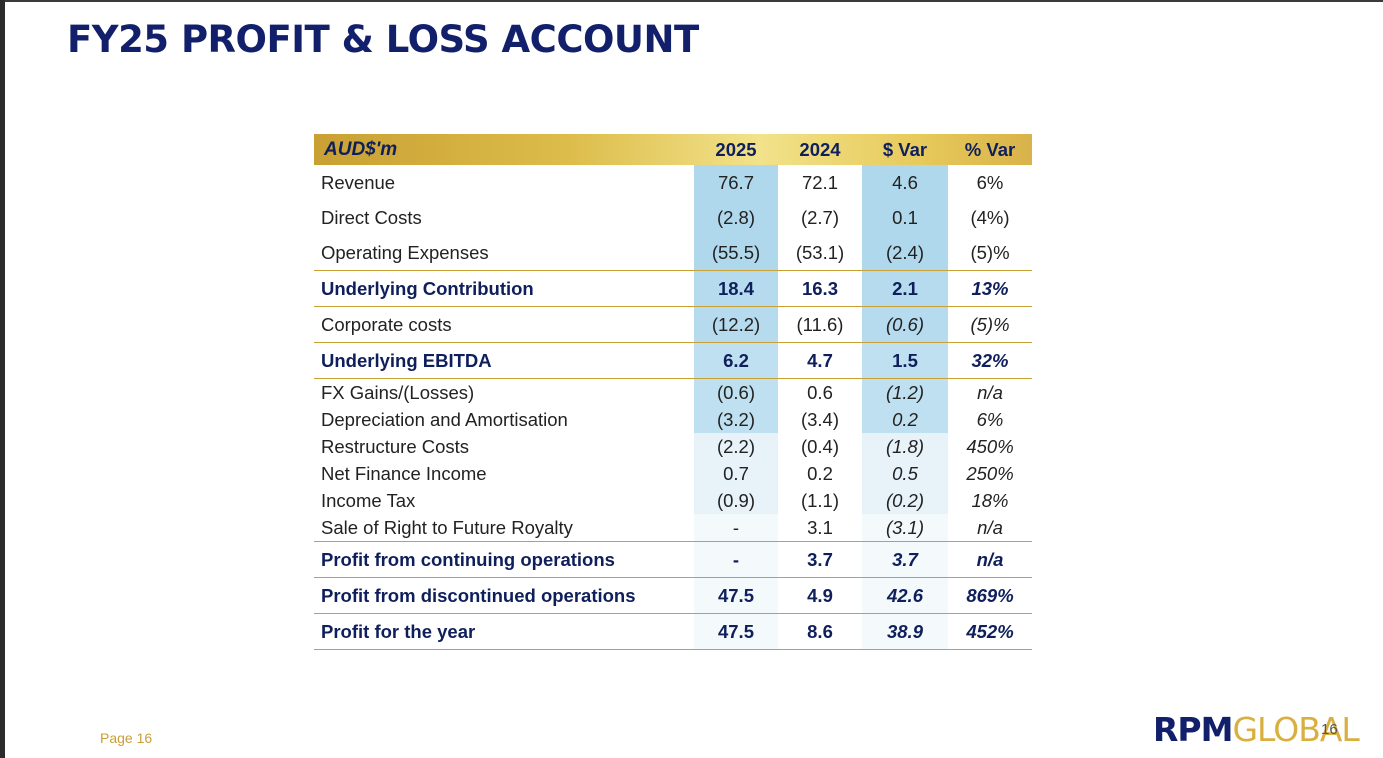 The width and height of the screenshot is (1383, 758). I want to click on value-2024: 72.1, so click(819, 182).